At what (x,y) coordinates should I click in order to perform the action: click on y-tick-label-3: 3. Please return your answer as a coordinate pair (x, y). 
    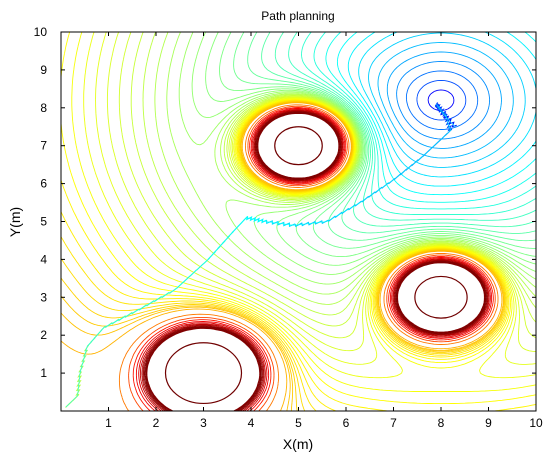
    Looking at the image, I should click on (43, 297).